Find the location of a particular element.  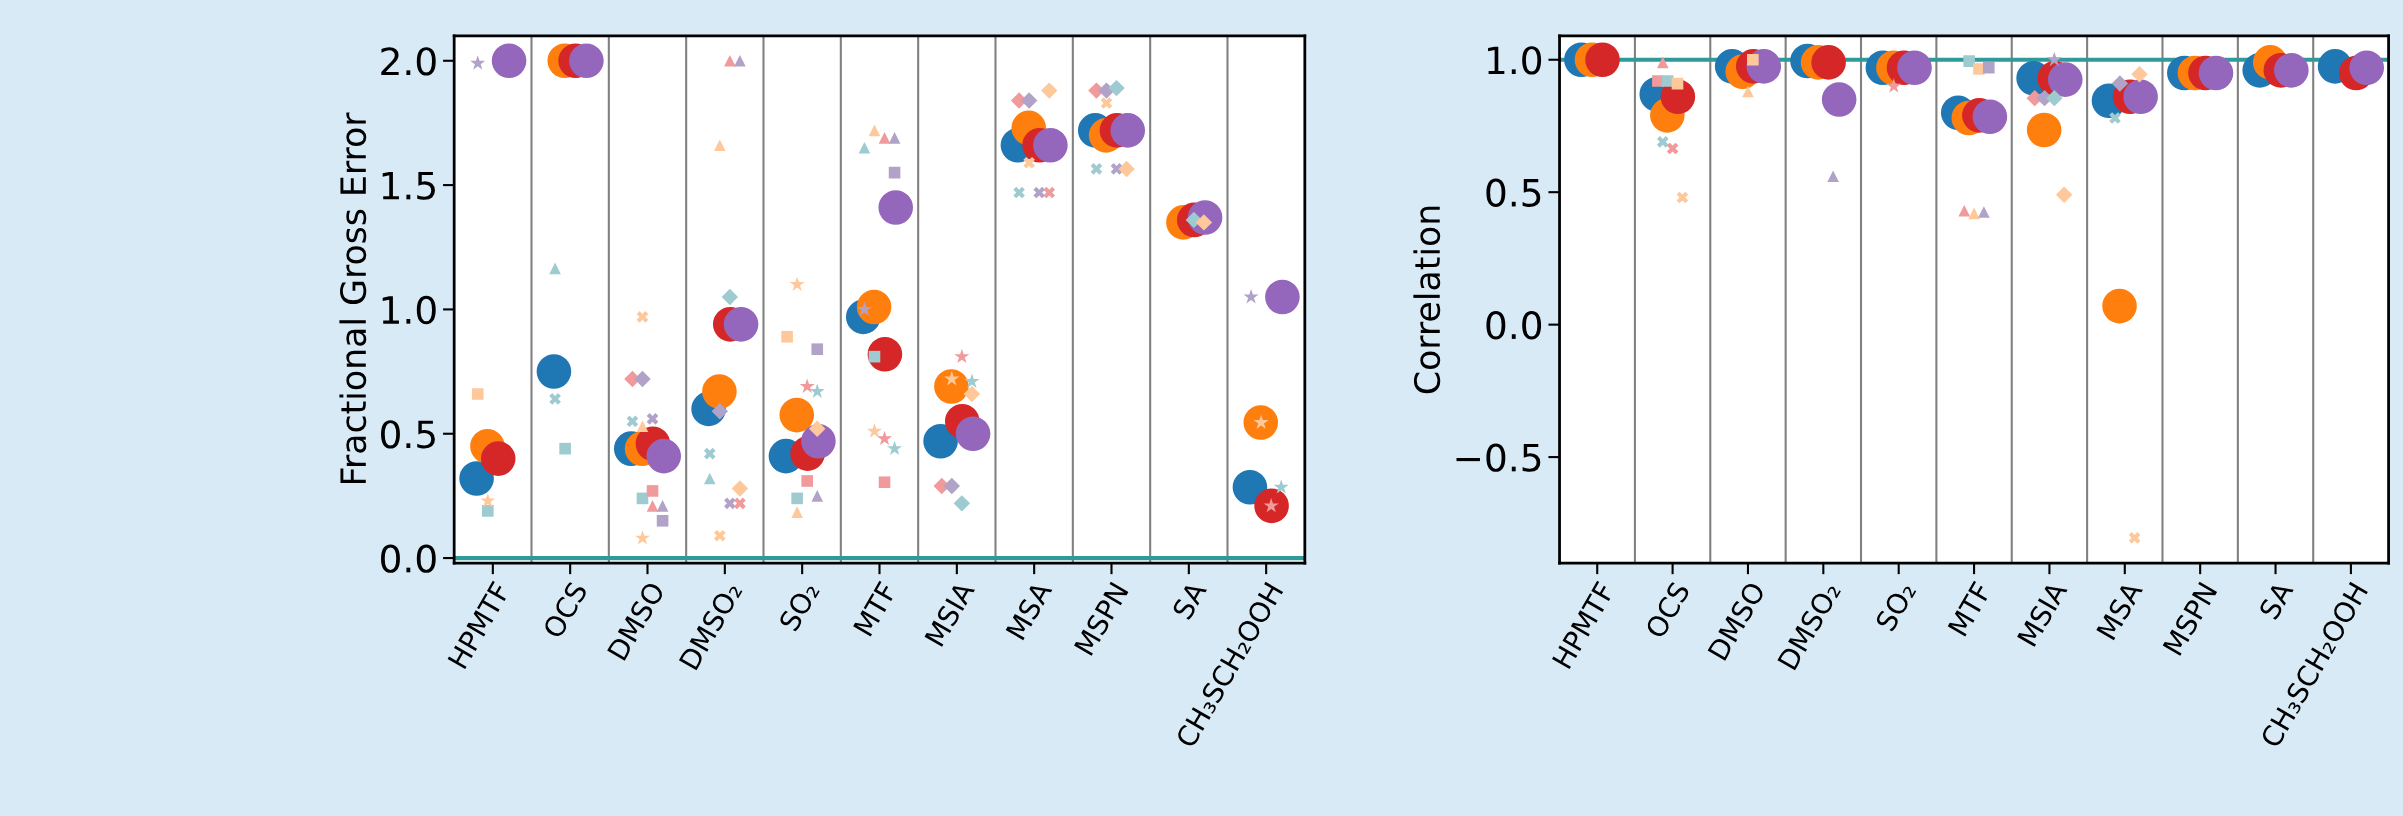

y-axis-title: Fractional Gross Error is located at coordinates (353, 298).